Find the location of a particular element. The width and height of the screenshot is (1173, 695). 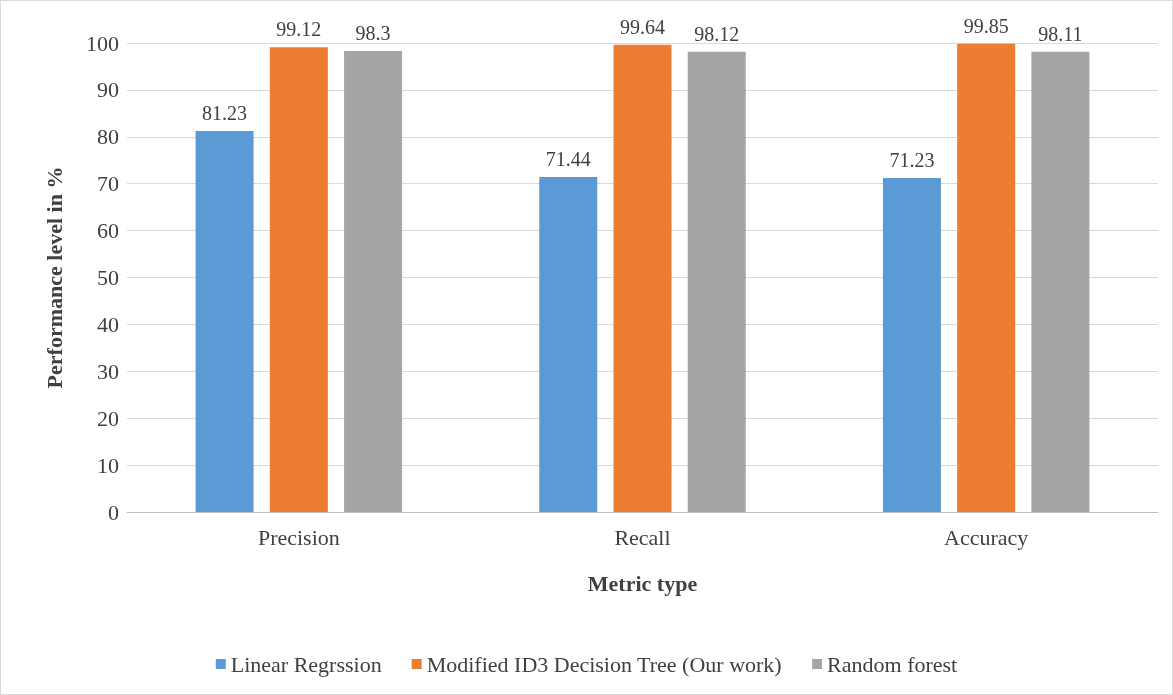

x-axis-title: Metric type is located at coordinates (642, 583).